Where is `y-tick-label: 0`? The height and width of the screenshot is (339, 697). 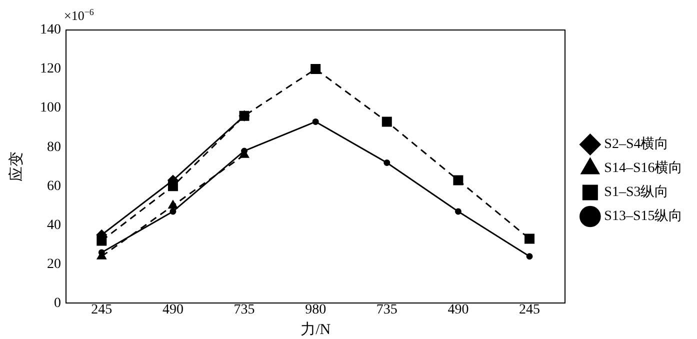
y-tick-label: 0 is located at coordinates (57, 303).